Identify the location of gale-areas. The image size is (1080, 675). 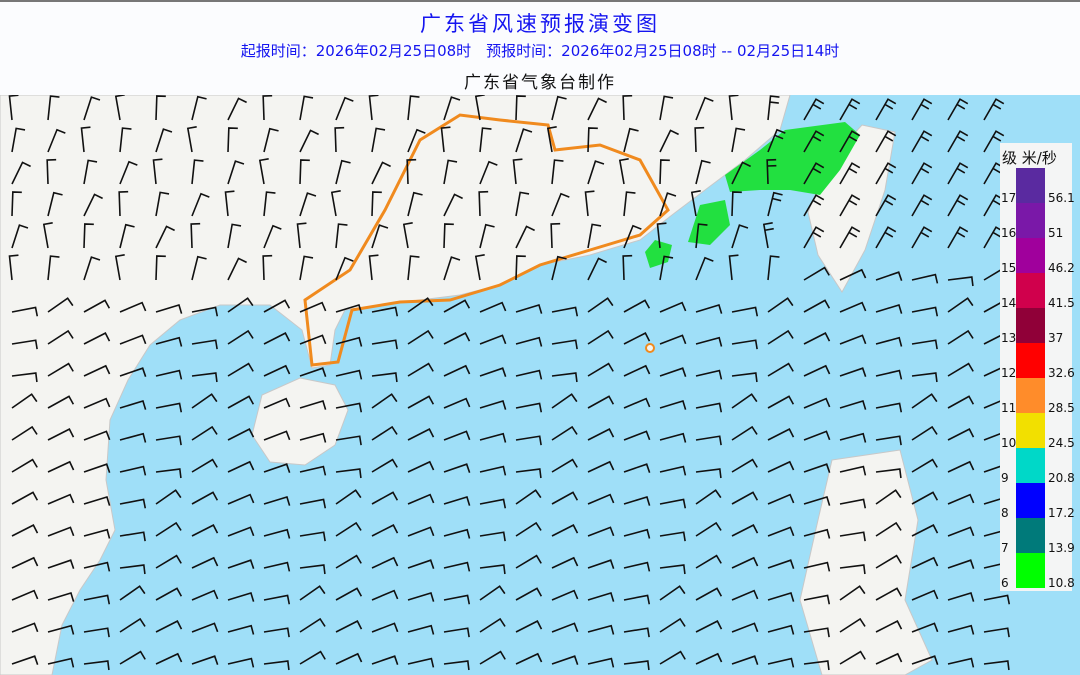
(752, 195).